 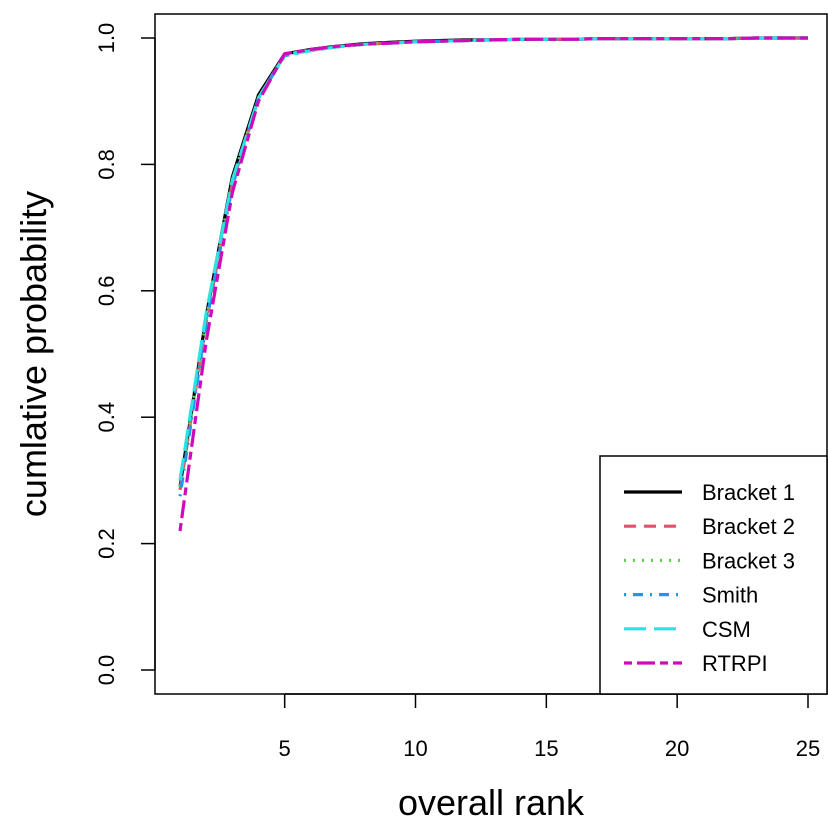 I want to click on y-axis: 0.0 0.2 0.4 0.6 0.8 1.0, so click(x=125, y=354).